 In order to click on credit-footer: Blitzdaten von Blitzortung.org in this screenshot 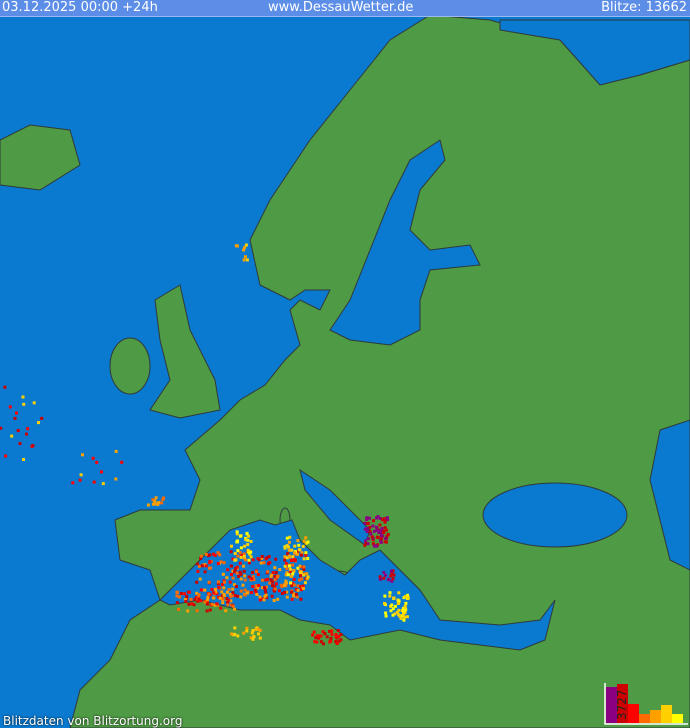, I will do `click(93, 721)`.